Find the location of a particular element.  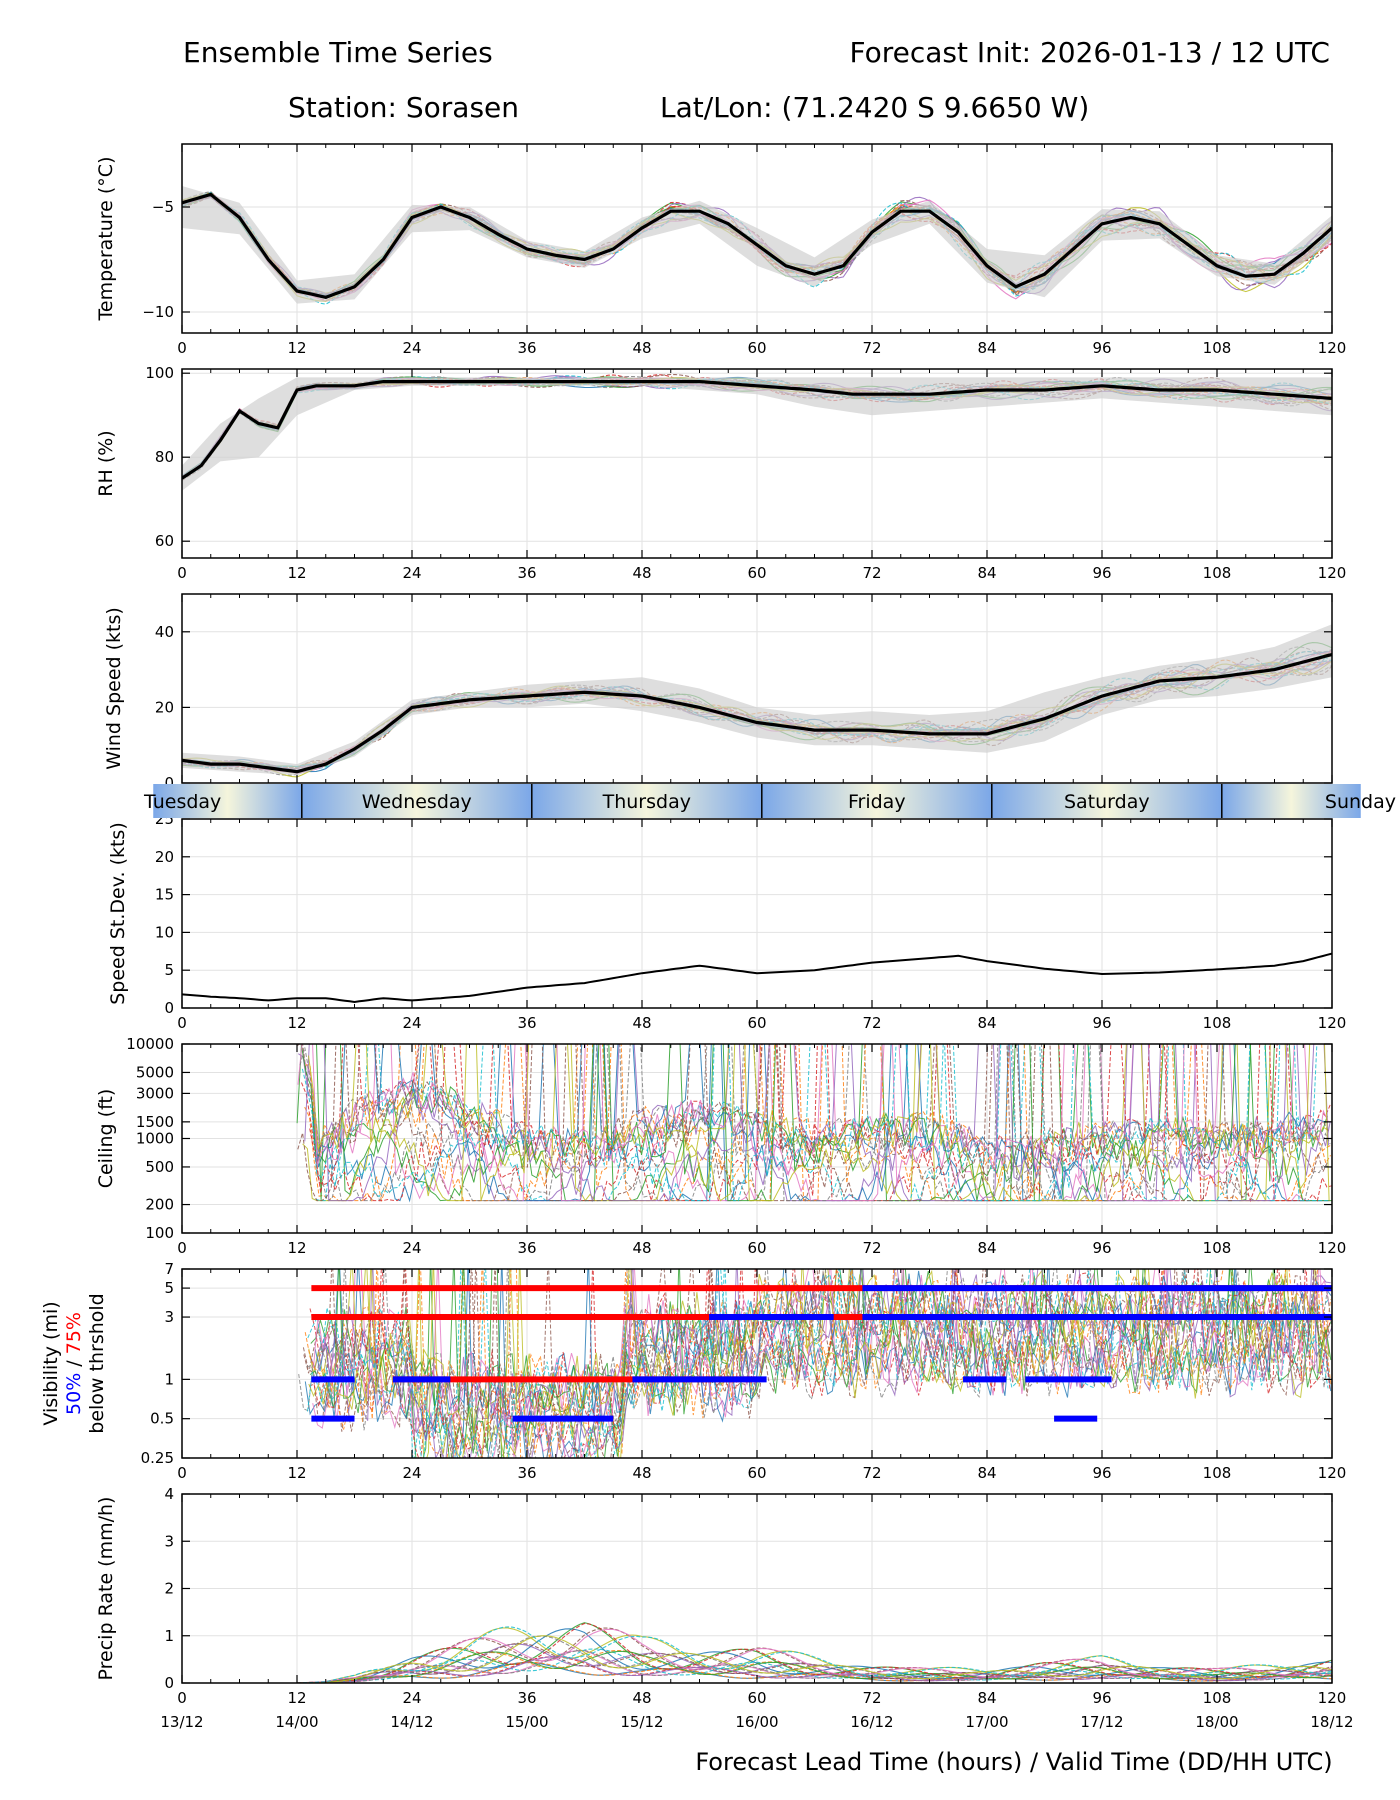

y-axis-label-sub: below thrshold is located at coordinates (97, 1363).